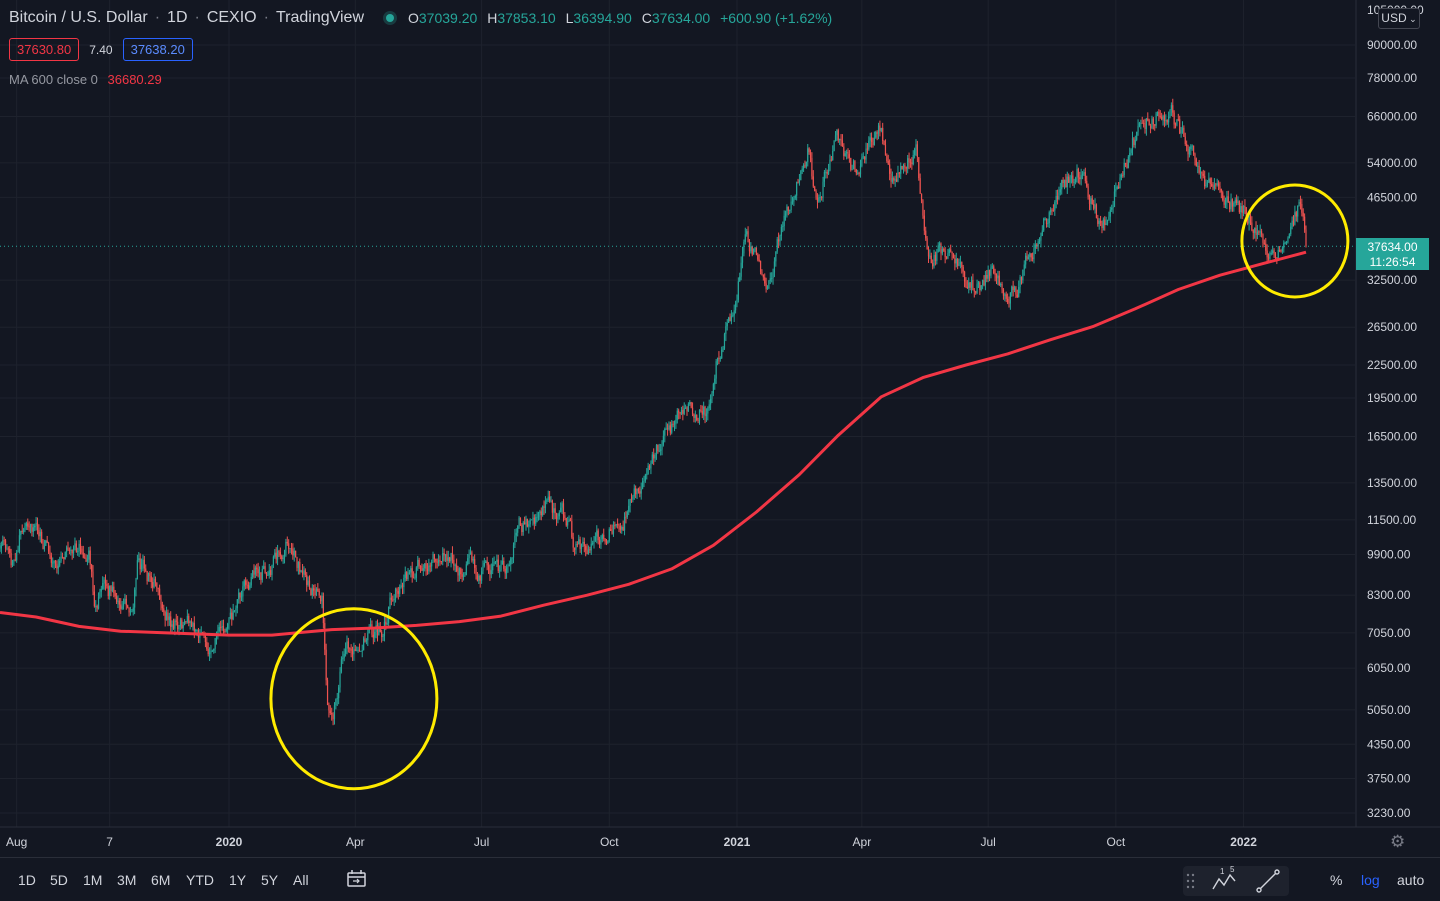 The height and width of the screenshot is (901, 1440). Describe the element at coordinates (85, 79) in the screenshot. I see `ma-legend: MA 600 close 0 36680.29` at that location.